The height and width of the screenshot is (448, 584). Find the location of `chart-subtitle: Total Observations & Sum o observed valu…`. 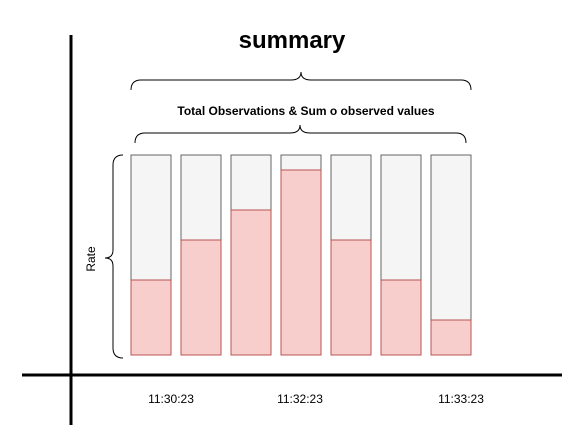

chart-subtitle: Total Observations & Sum o observed valu… is located at coordinates (306, 111).